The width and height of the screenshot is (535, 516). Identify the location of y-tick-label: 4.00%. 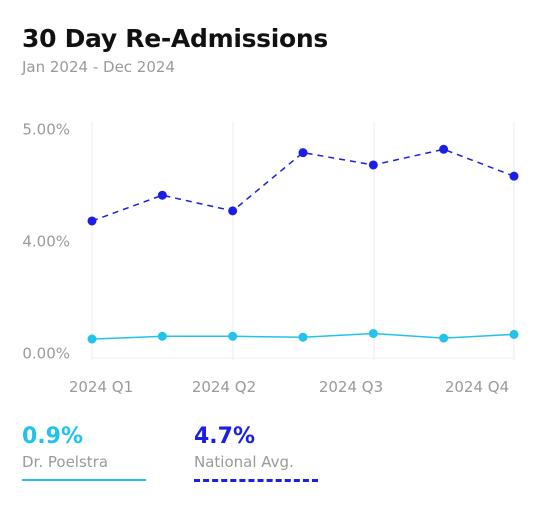
(46, 242).